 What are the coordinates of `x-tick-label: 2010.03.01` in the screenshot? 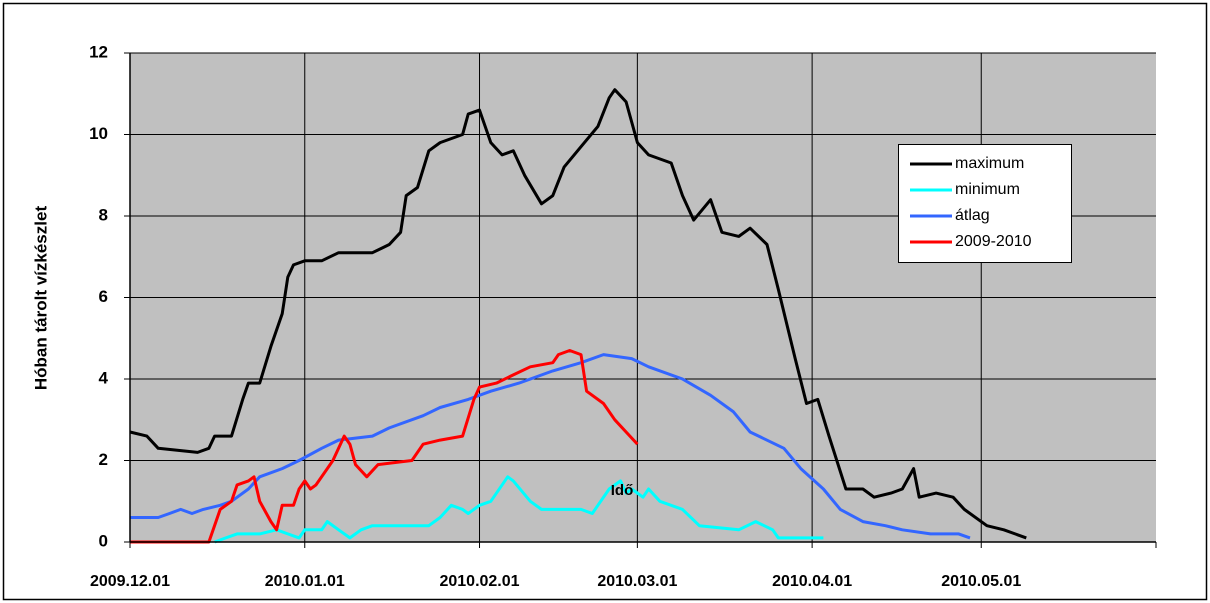 It's located at (637, 581).